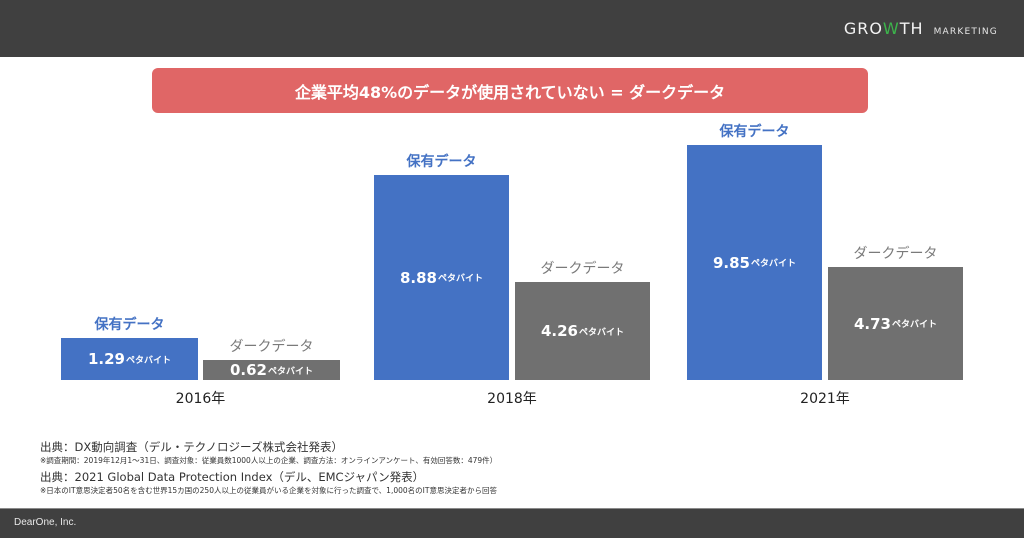 The image size is (1024, 538). What do you see at coordinates (512, 399) in the screenshot?
I see `x-tick-label: 2018年` at bounding box center [512, 399].